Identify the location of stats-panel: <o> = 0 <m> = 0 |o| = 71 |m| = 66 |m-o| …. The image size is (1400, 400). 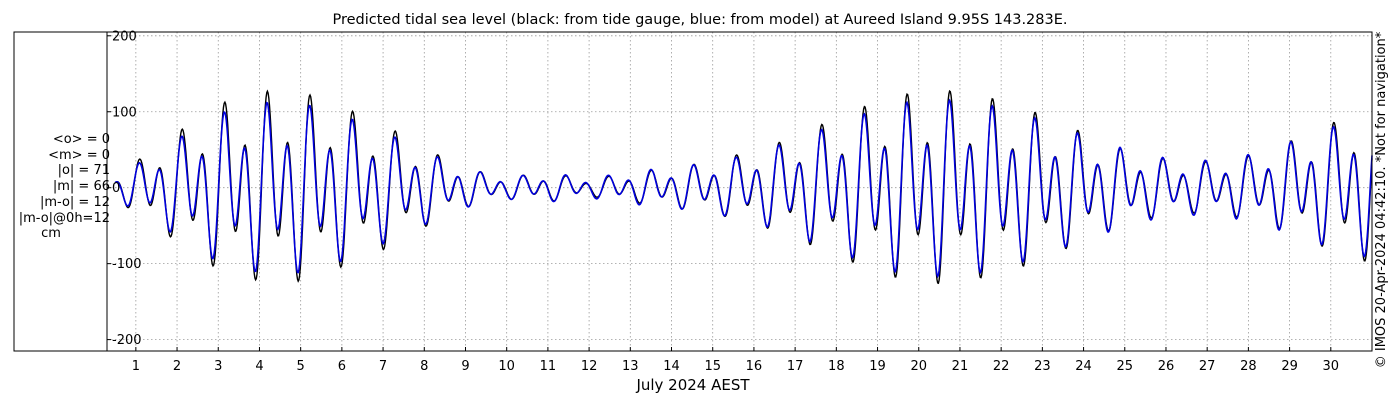
(58, 187).